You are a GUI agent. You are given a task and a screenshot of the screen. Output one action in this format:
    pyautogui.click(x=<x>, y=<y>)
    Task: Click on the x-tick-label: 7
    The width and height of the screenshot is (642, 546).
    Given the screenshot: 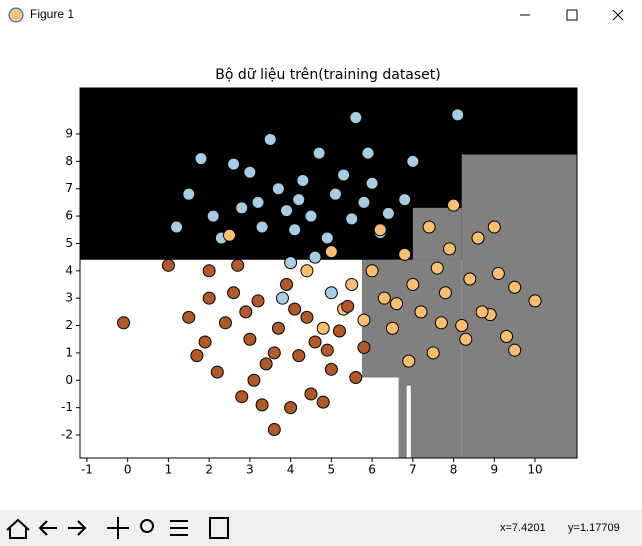 What is the action you would take?
    pyautogui.click(x=413, y=470)
    